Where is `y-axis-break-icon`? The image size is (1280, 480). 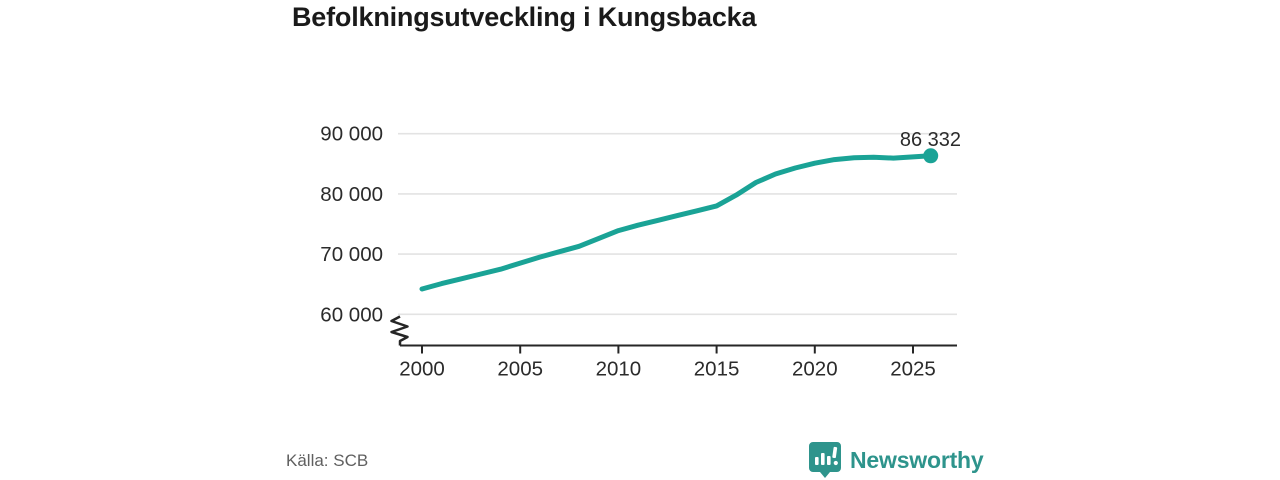 y-axis-break-icon is located at coordinates (399, 330).